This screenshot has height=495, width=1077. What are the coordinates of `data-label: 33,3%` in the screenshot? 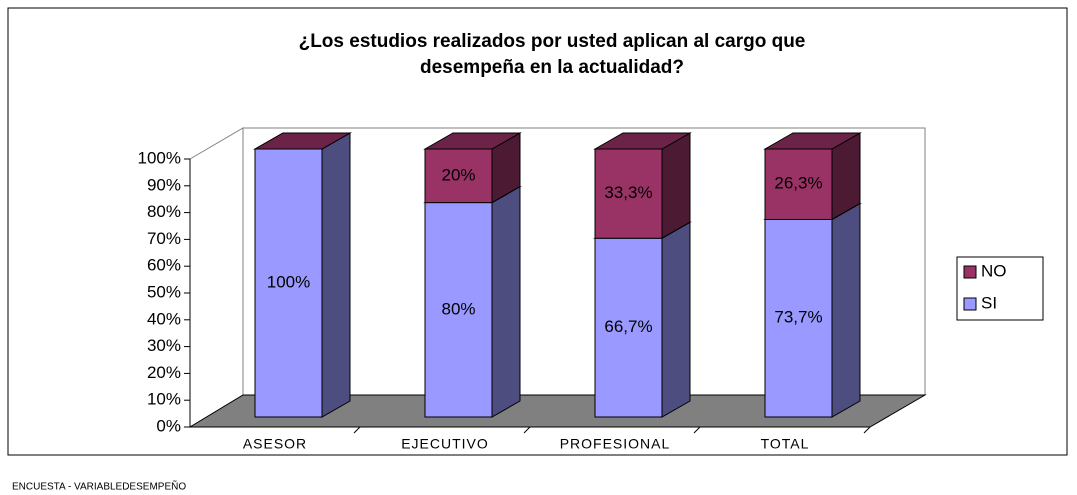 It's located at (628, 192).